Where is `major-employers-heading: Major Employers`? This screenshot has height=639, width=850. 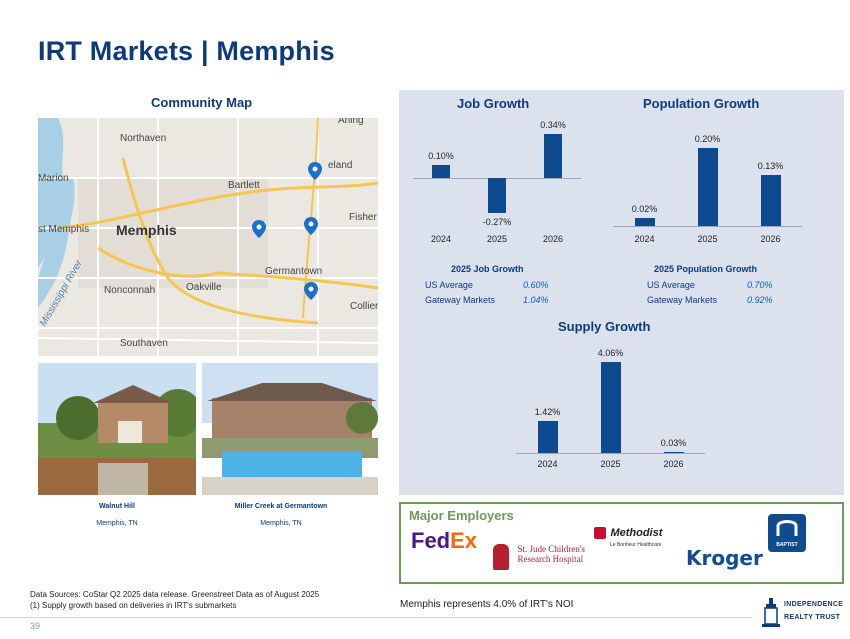 major-employers-heading: Major Employers is located at coordinates (461, 515).